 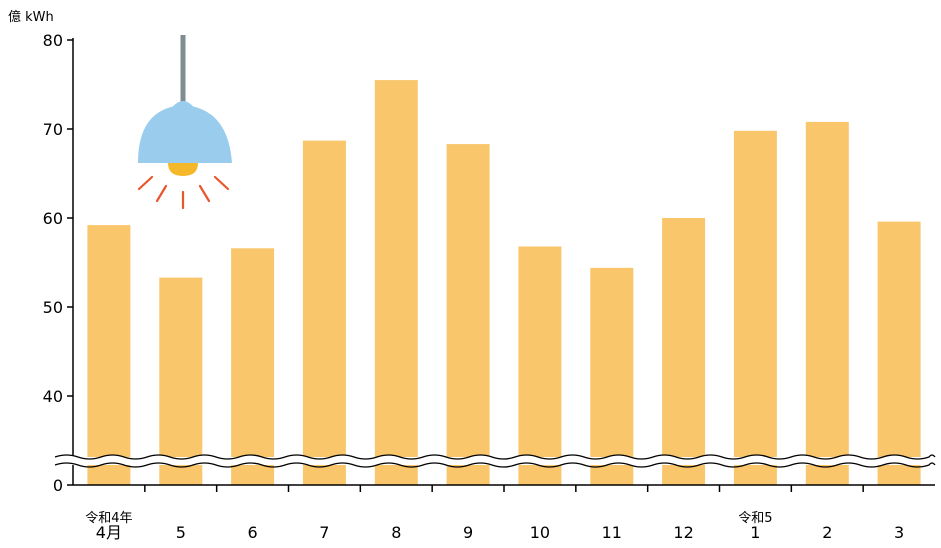 What do you see at coordinates (899, 532) in the screenshot?
I see `x-tick-label: 3` at bounding box center [899, 532].